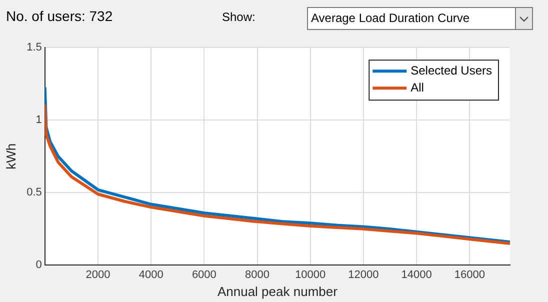 Image resolution: width=548 pixels, height=302 pixels. I want to click on text: Average Load Duration Curve, so click(390, 18).